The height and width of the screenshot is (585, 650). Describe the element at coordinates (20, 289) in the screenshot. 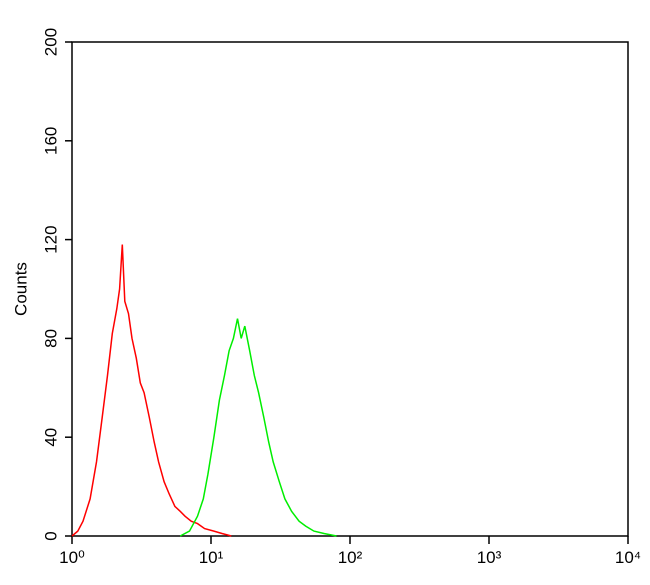

I see `y-axis-label: Counts` at that location.